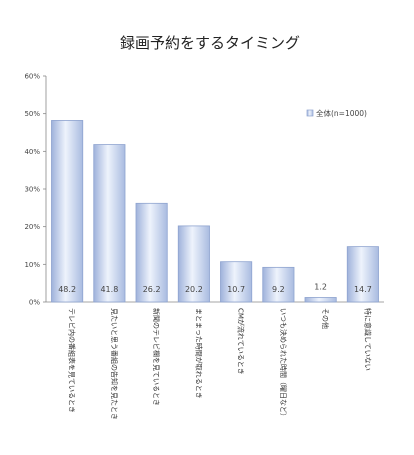 Image resolution: width=414 pixels, height=455 pixels. I want to click on category-label: テレビ内の番組表を見ているとき, so click(72, 360).